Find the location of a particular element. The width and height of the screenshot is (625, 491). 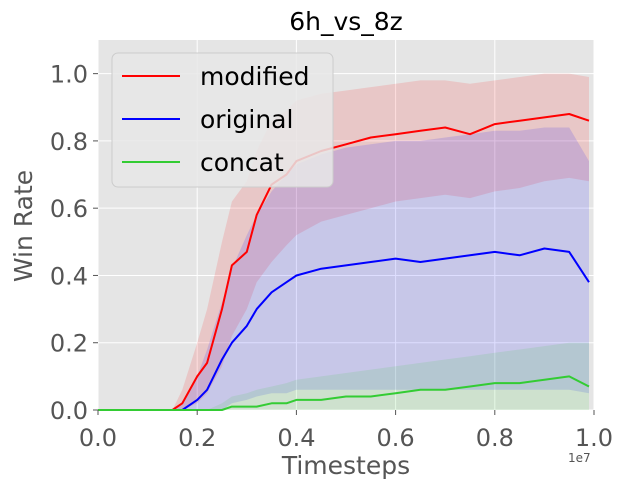

chart-title: 6h_vs_8z is located at coordinates (346, 21).